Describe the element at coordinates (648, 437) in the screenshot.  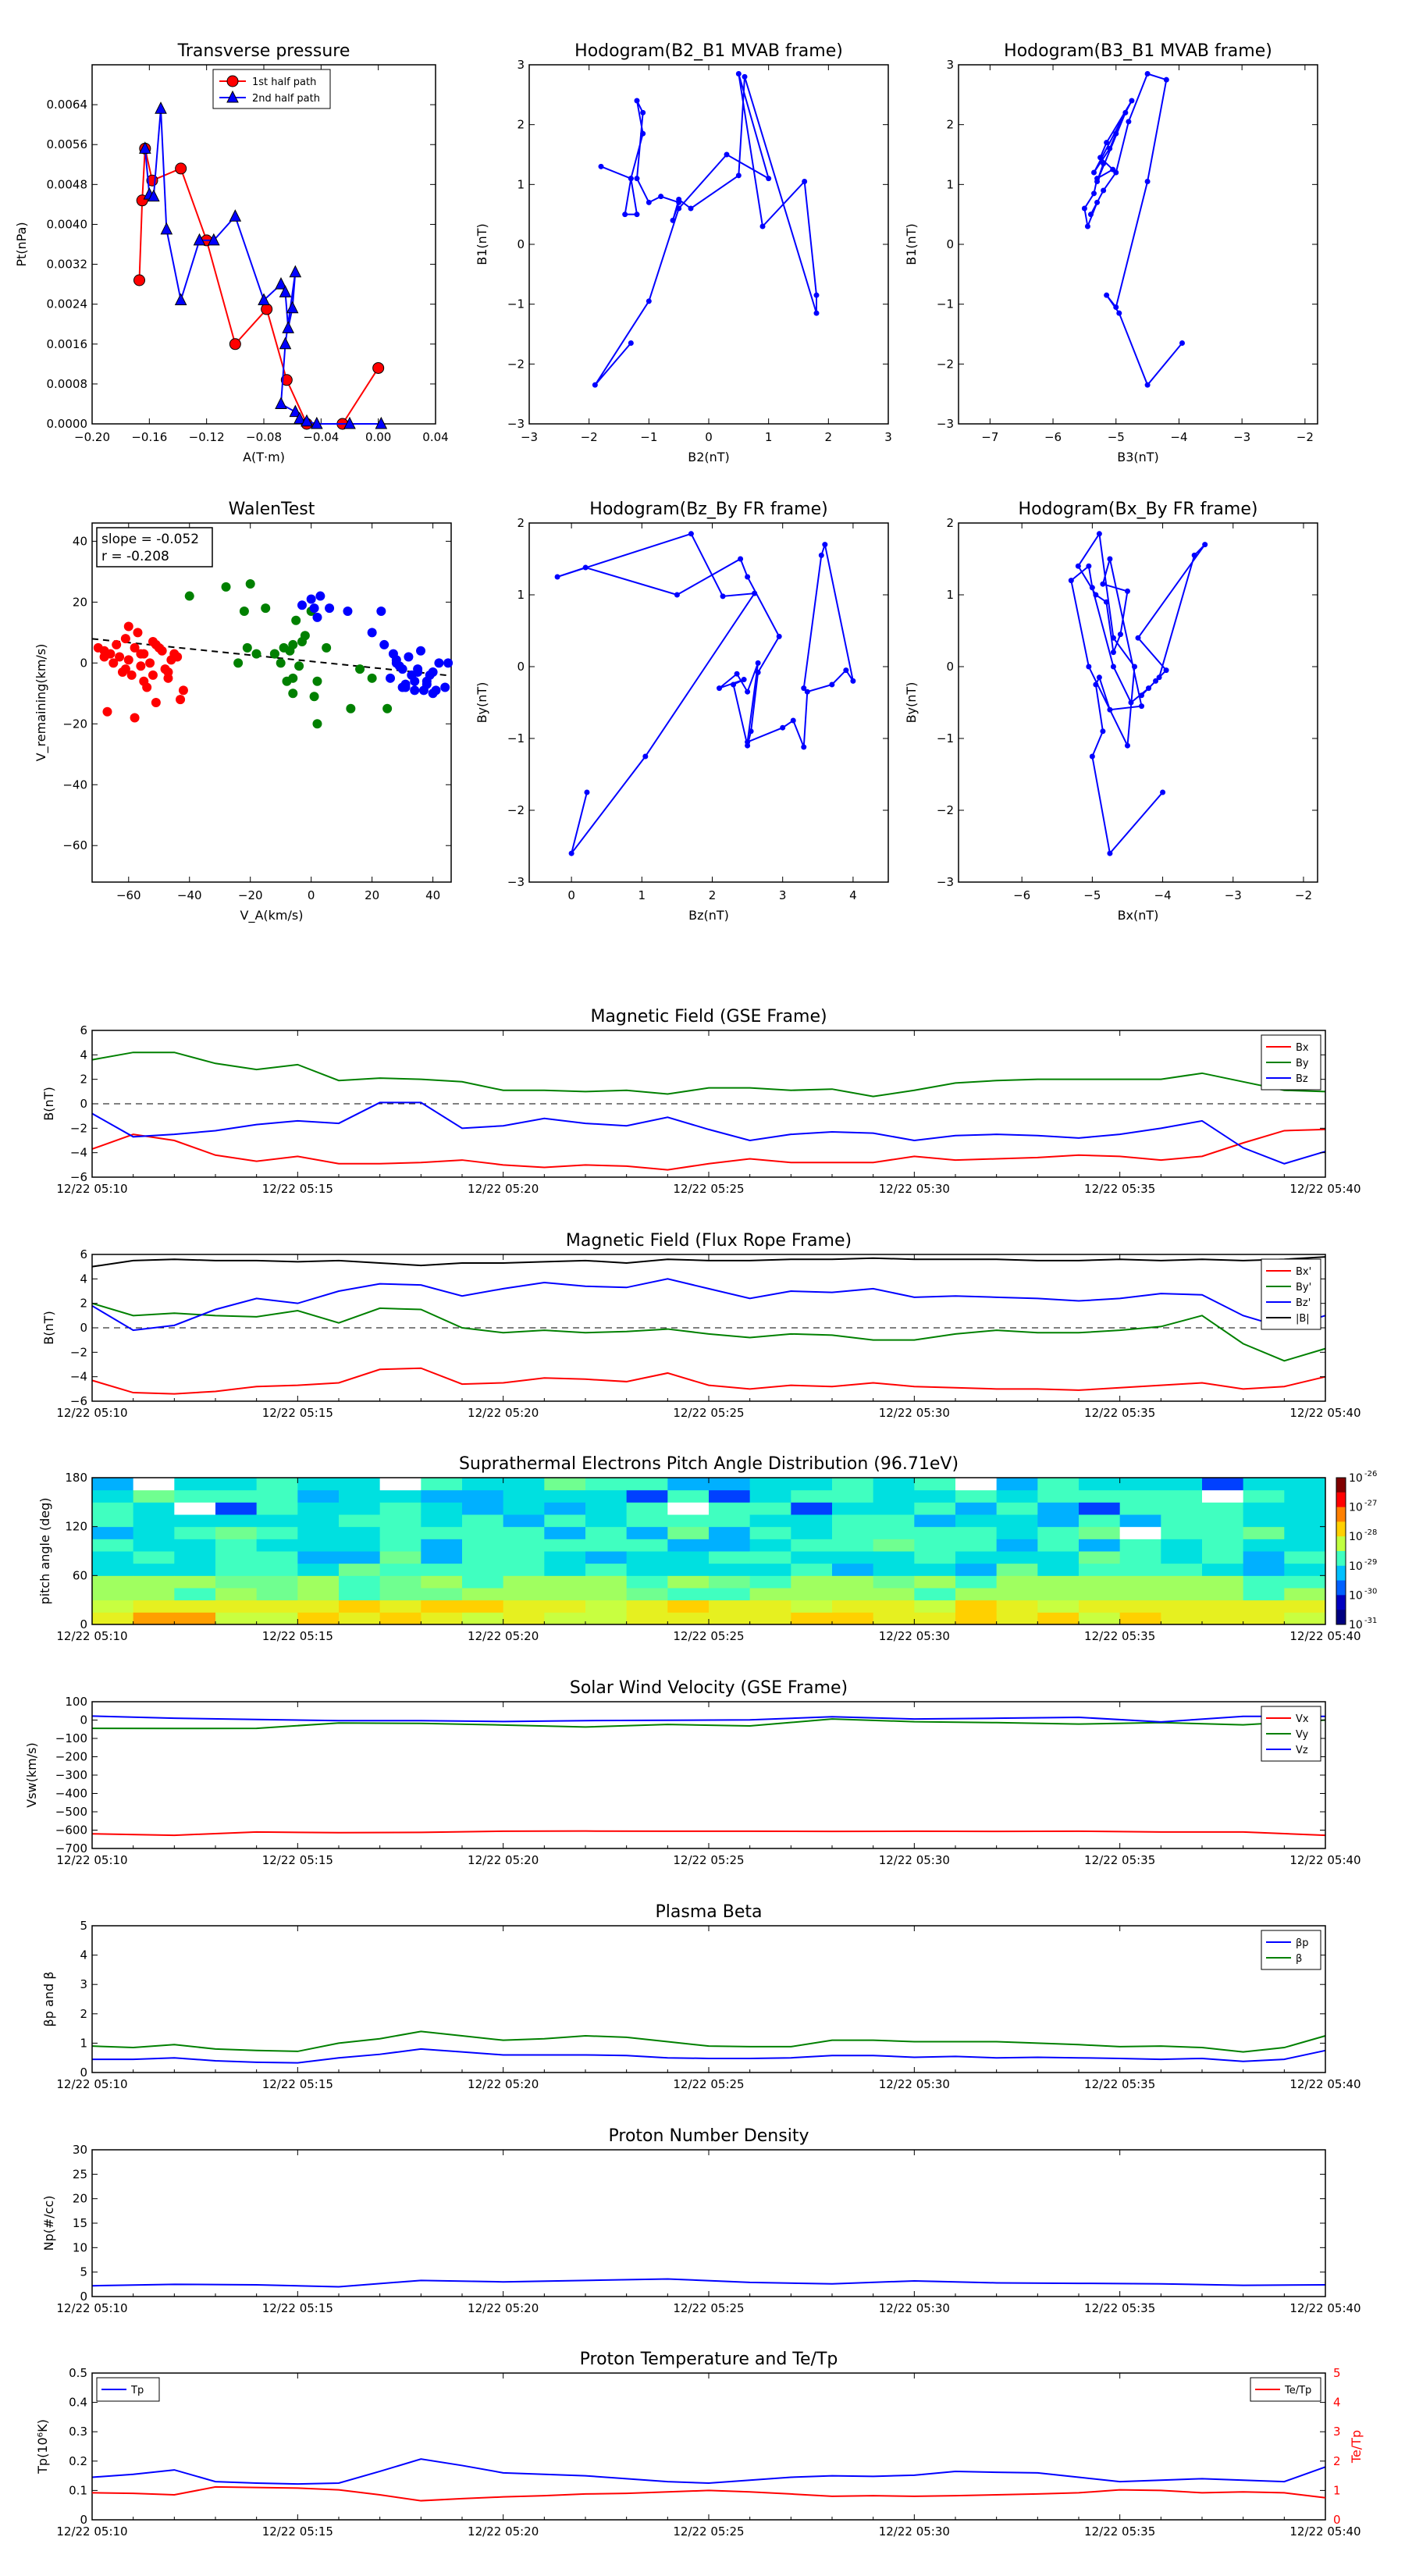
I see `x-tick-label: −1` at that location.